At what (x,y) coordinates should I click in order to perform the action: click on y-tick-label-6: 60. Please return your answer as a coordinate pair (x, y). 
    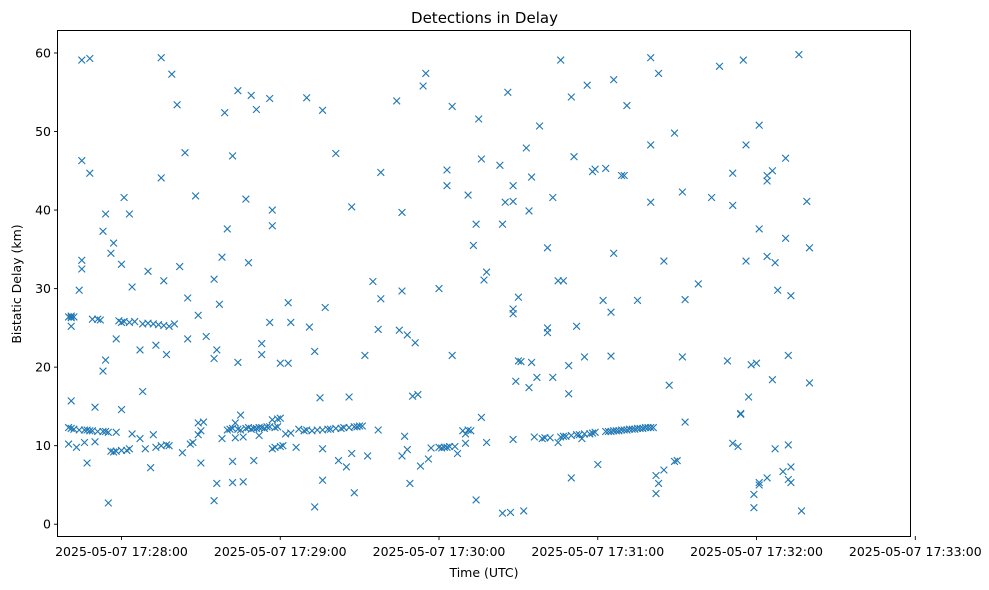
    Looking at the image, I should click on (43, 52).